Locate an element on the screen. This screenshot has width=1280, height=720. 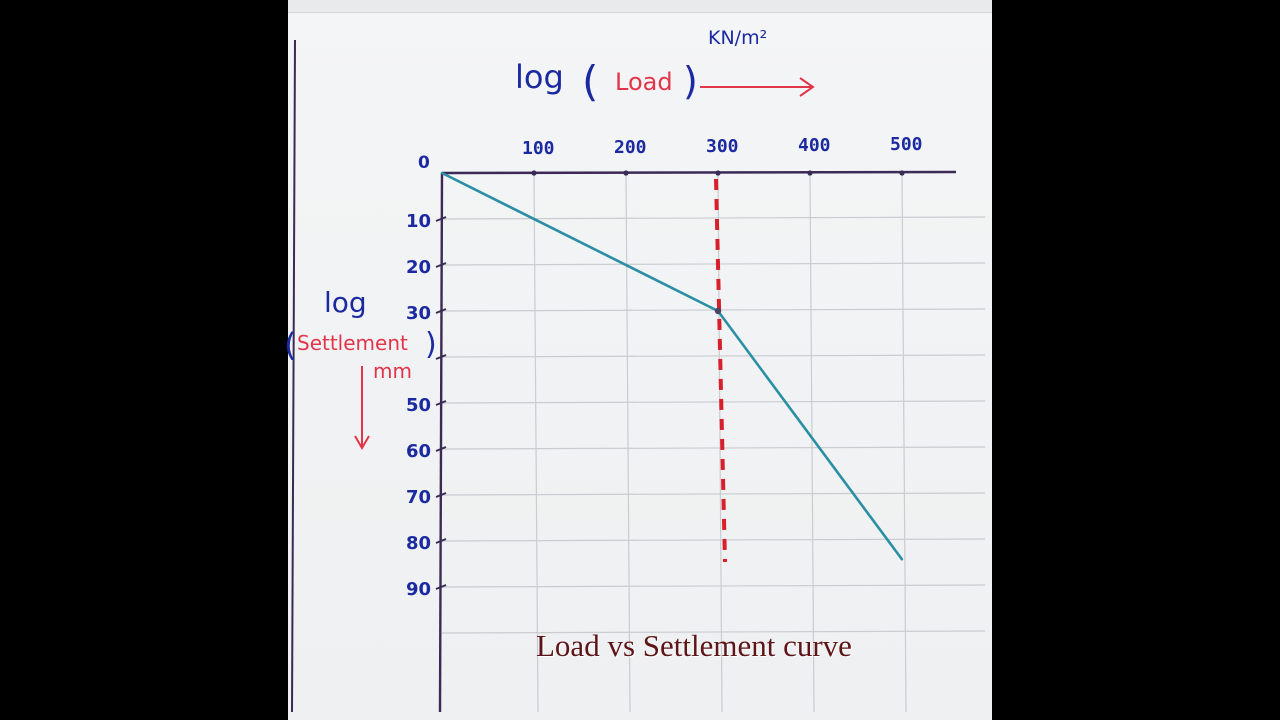
y-tick-label: 10 is located at coordinates (418, 221).